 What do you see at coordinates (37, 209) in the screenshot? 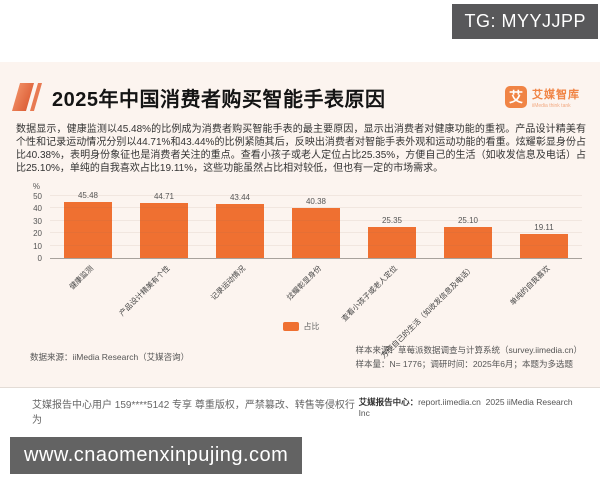
I see `y-axis-tick: 40` at bounding box center [37, 209].